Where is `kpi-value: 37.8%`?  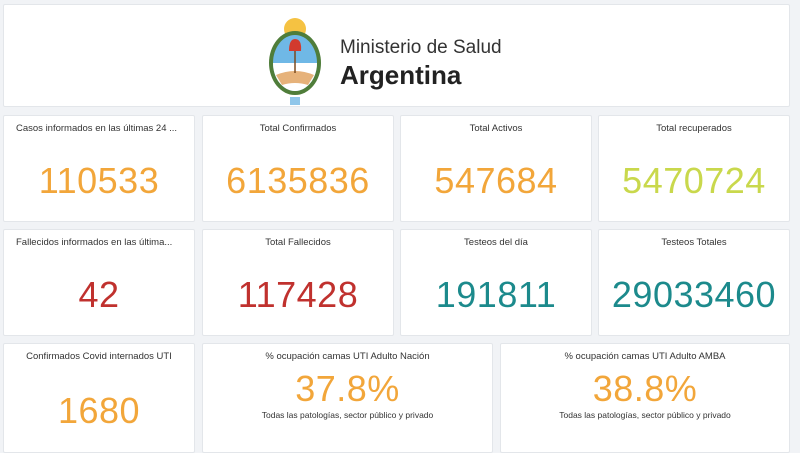 kpi-value: 37.8% is located at coordinates (347, 388).